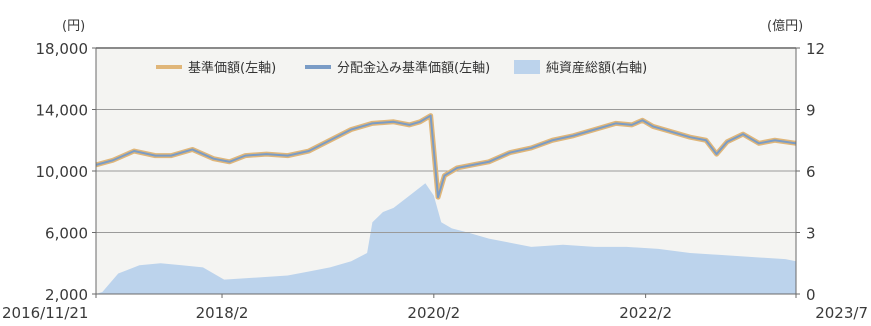 Image resolution: width=871 pixels, height=326 pixels. Describe the element at coordinates (645, 313) in the screenshot. I see `x-tick-label-3: 2022/2` at that location.